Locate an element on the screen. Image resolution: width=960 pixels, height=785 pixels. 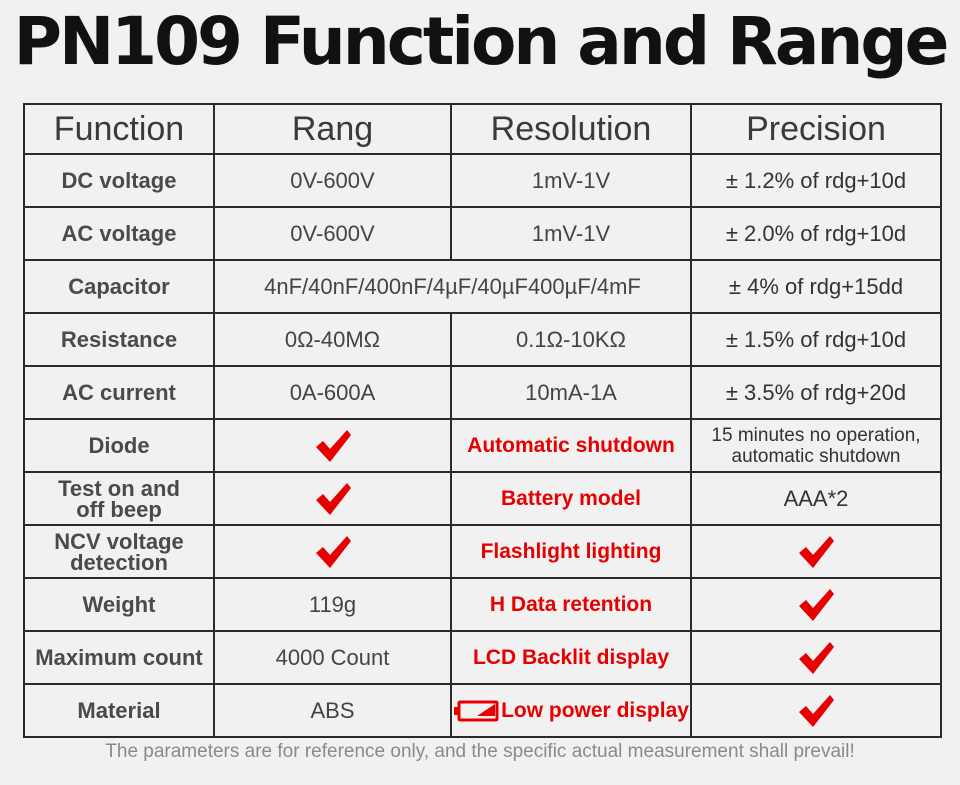
table-row: Material ABS Low power display is located at coordinates (482, 710).